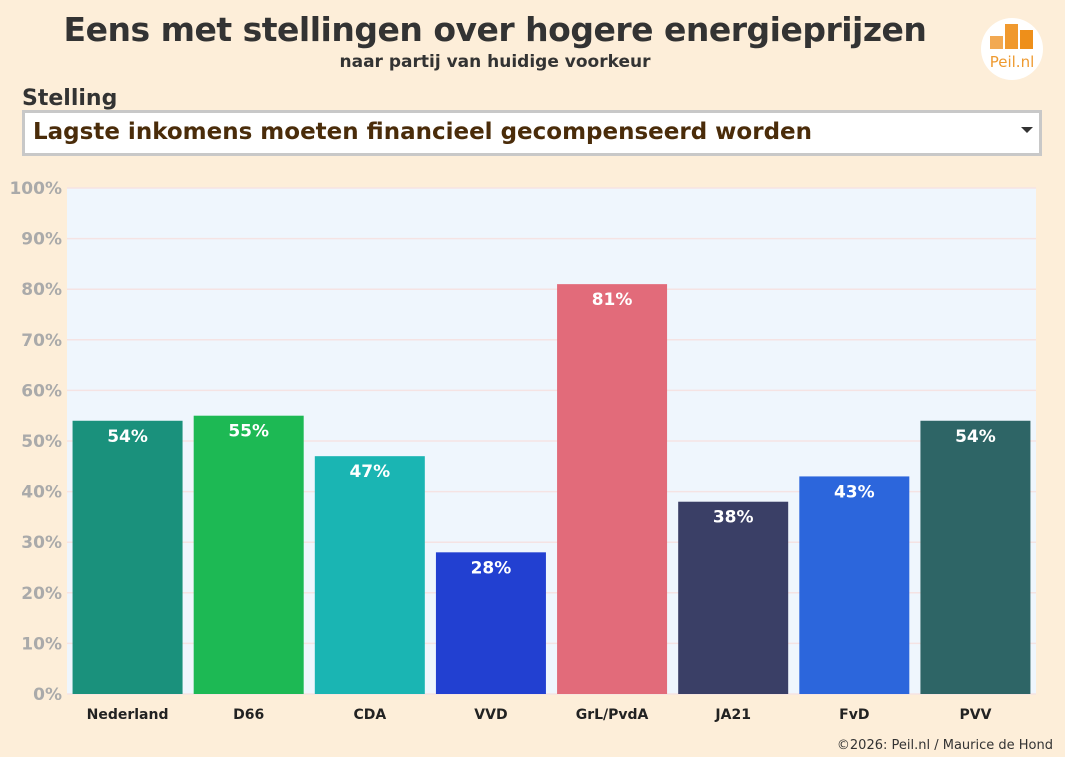  I want to click on x-tick-label: JA21, so click(732, 715).